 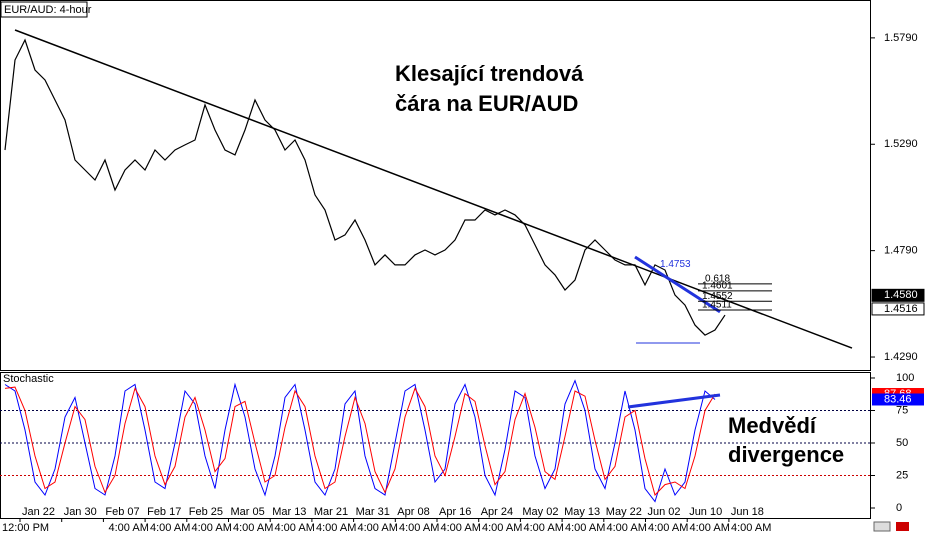 What do you see at coordinates (717, 278) in the screenshot?
I see `fib-ratio-label: 0.618` at bounding box center [717, 278].